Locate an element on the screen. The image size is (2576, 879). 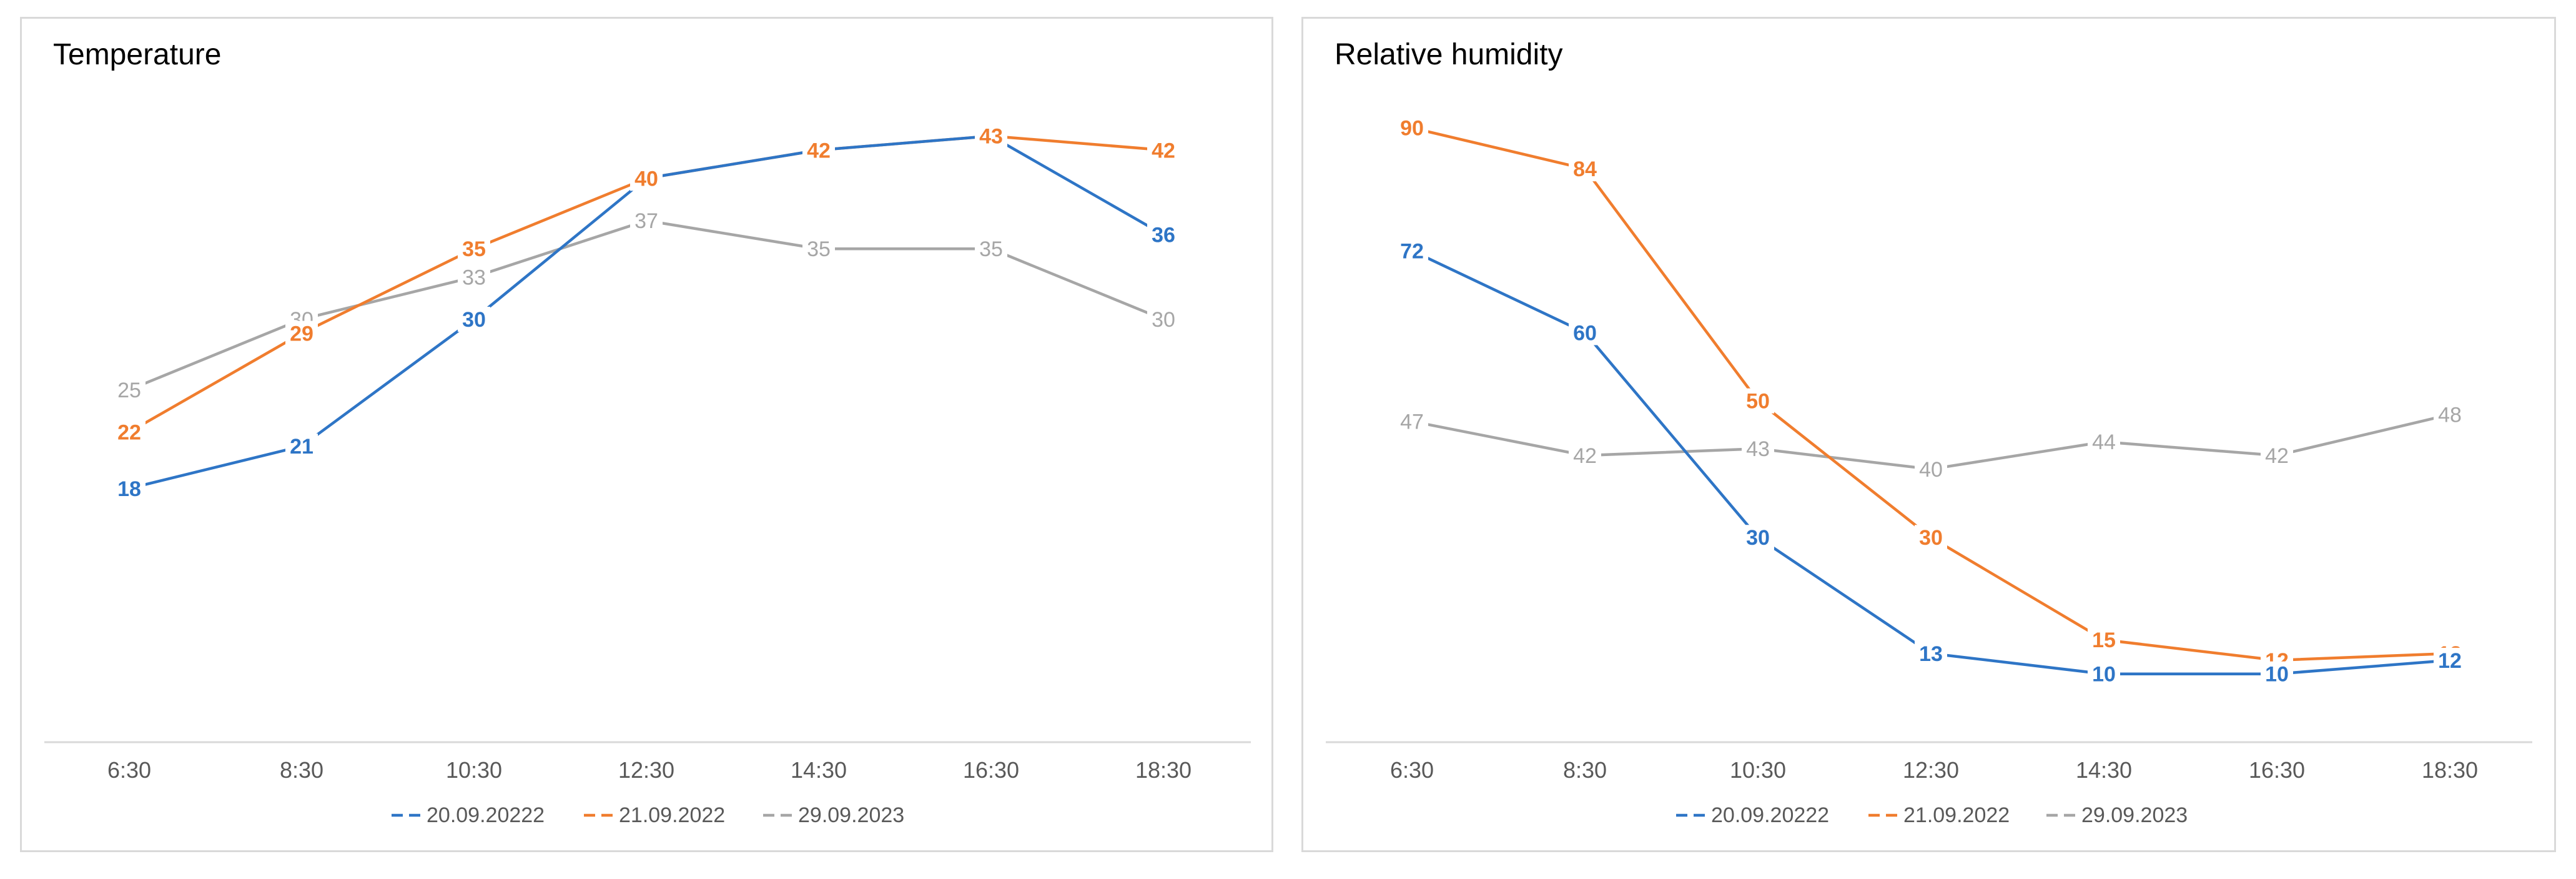
data-label: 21 is located at coordinates (301, 447).